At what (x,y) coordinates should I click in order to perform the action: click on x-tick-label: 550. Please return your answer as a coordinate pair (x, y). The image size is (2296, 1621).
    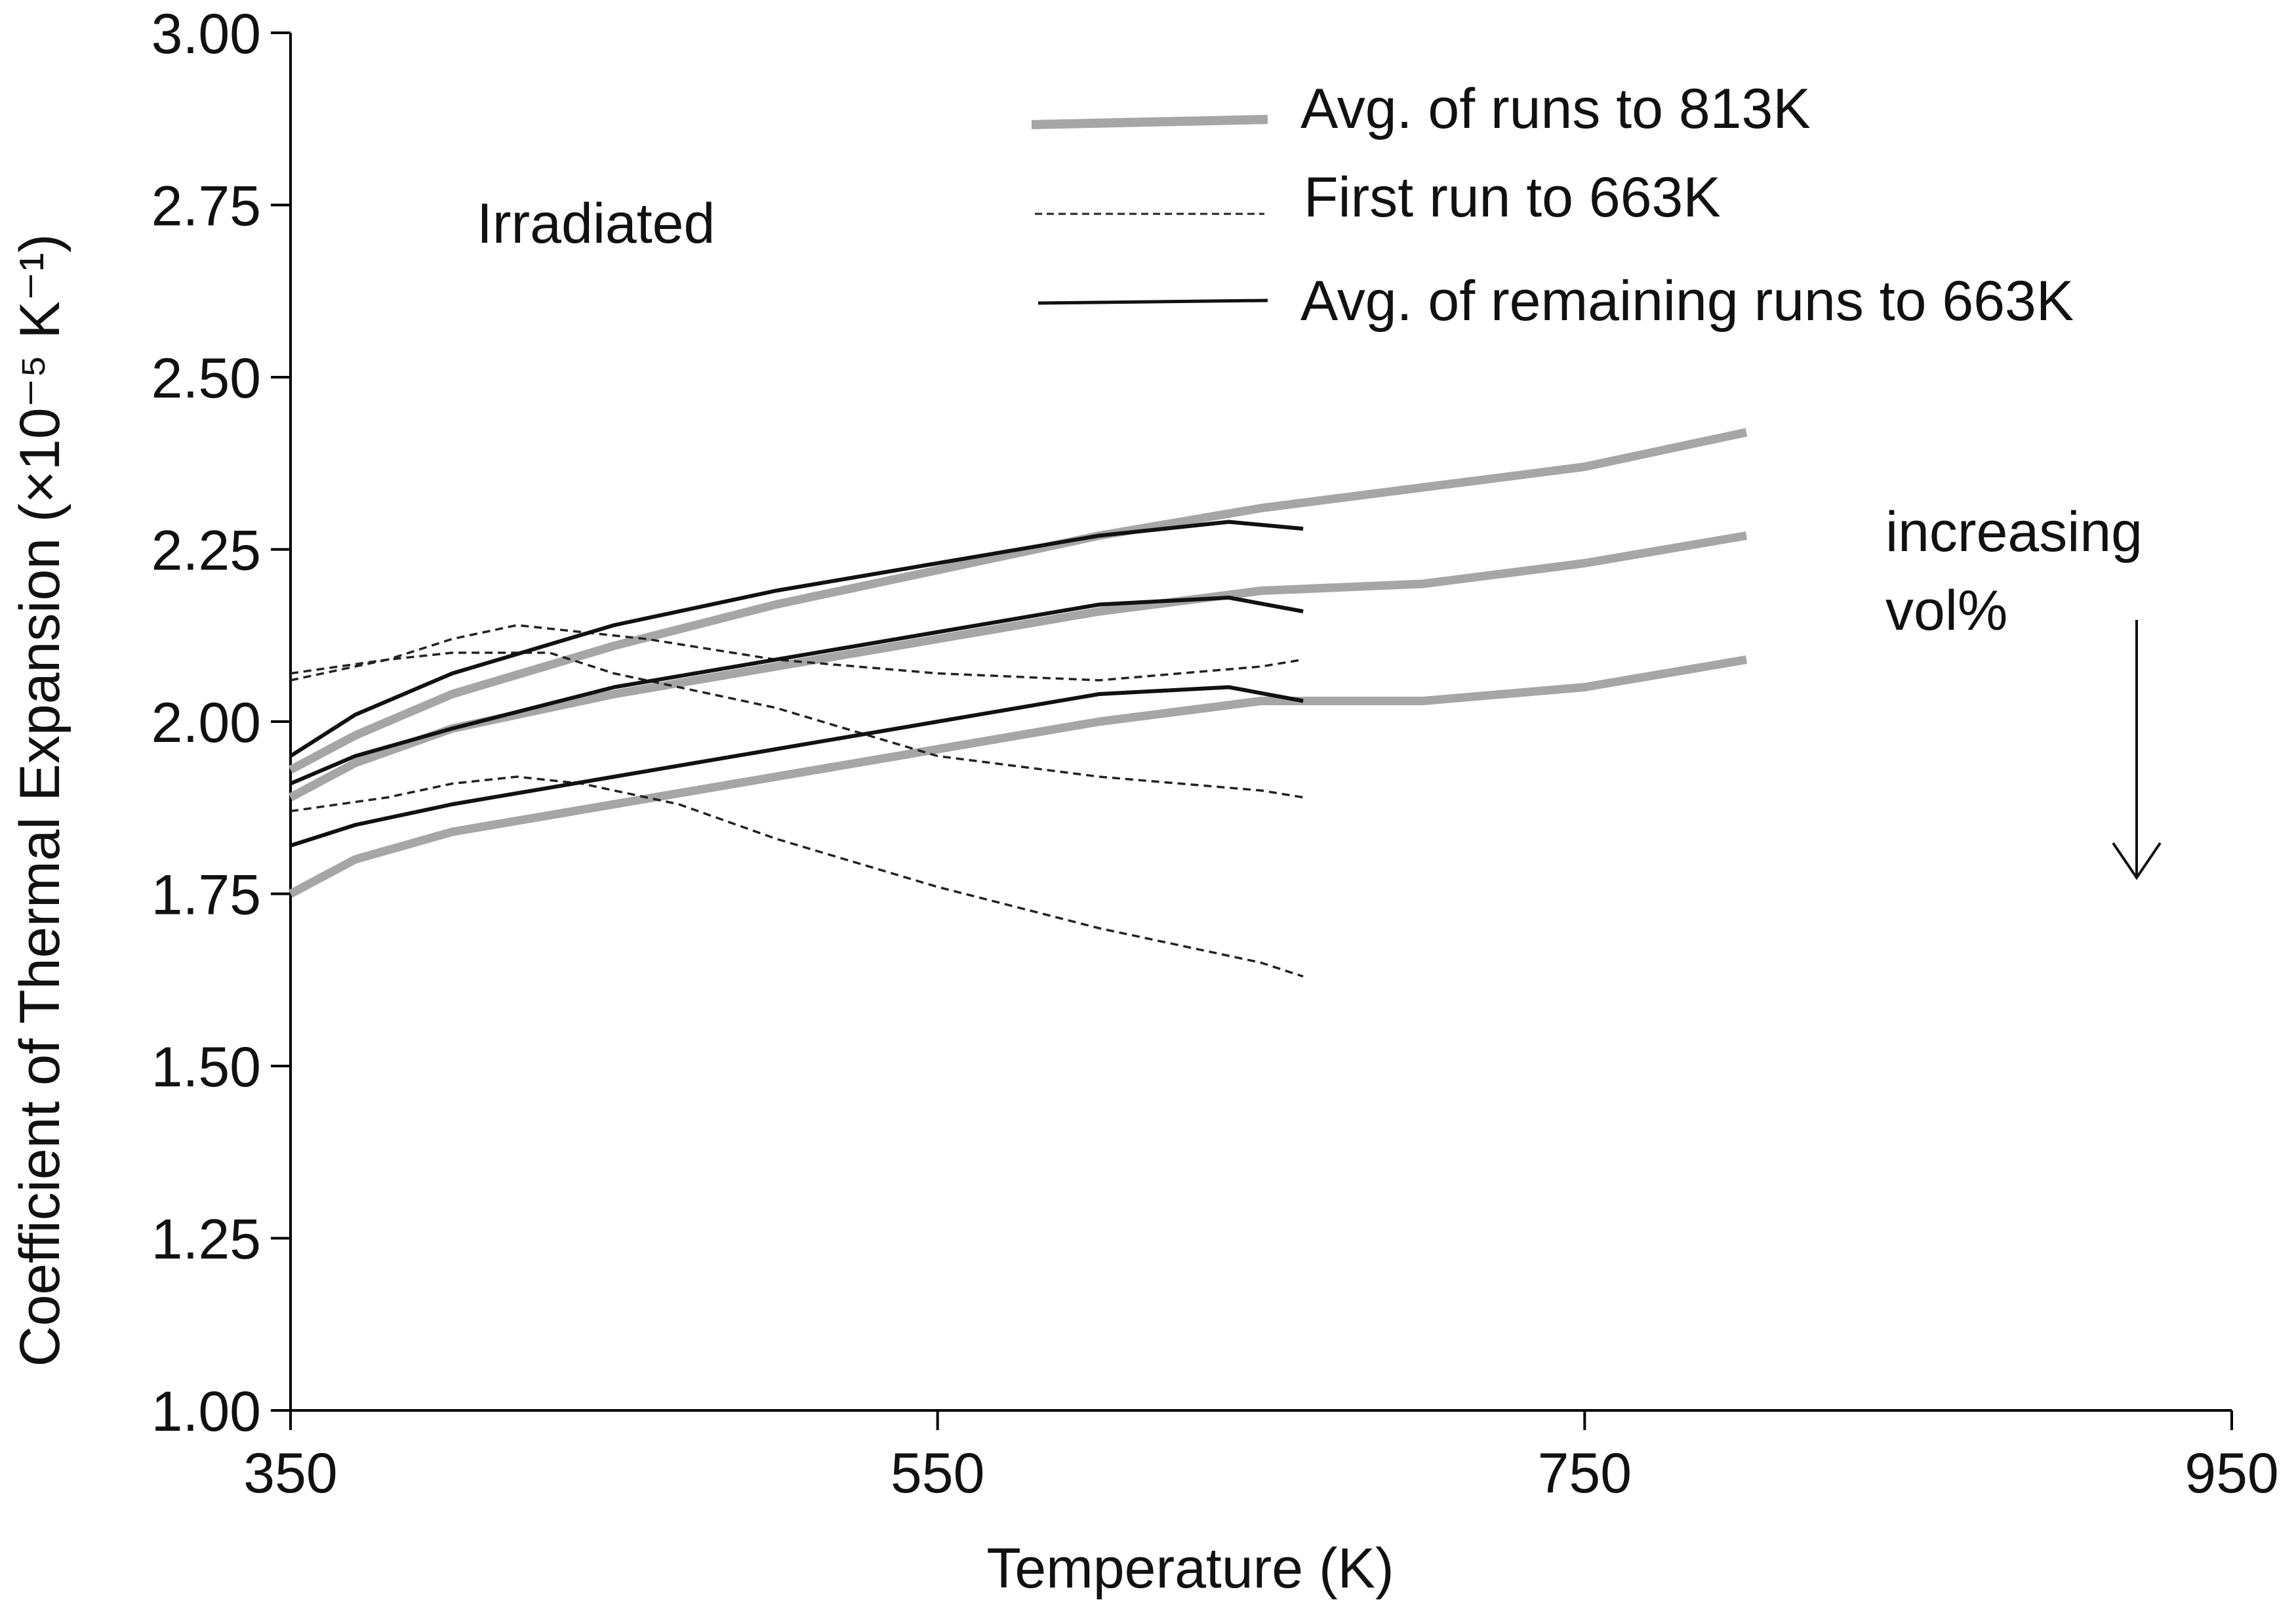
    Looking at the image, I should click on (938, 1473).